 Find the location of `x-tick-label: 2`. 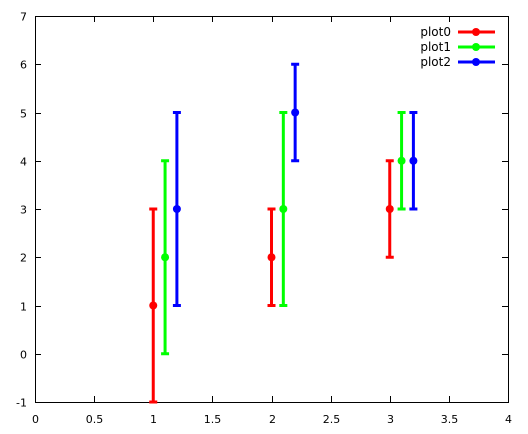

x-tick-label: 2 is located at coordinates (272, 419).